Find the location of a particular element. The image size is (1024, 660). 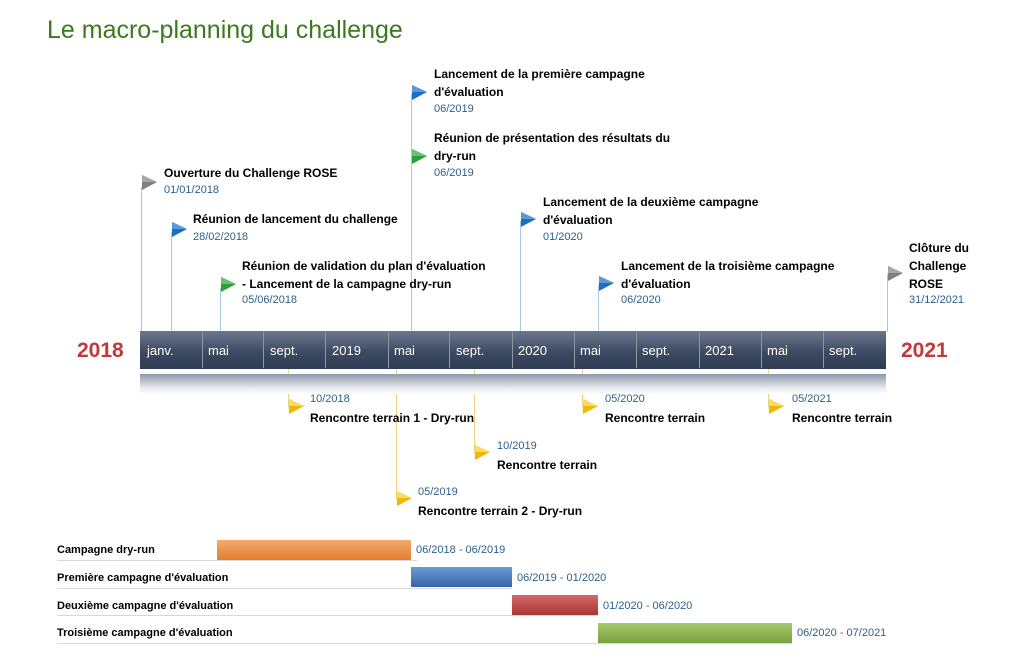

gantt-range: 06/2019 - 01/2020 is located at coordinates (562, 578).